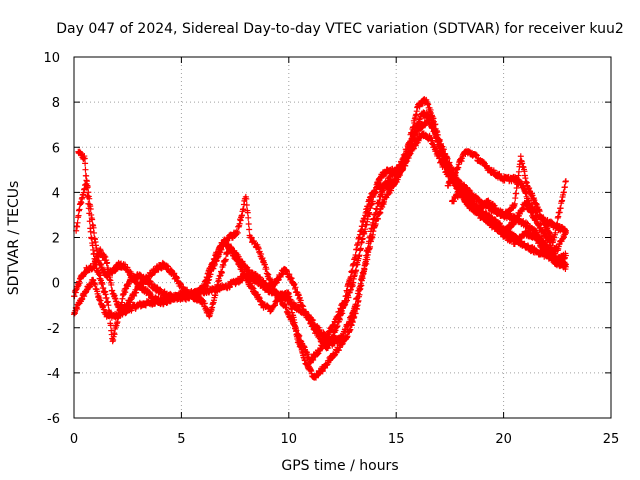 The width and height of the screenshot is (640, 480). What do you see at coordinates (53, 419) in the screenshot?
I see `y-tick-label: -6` at bounding box center [53, 419].